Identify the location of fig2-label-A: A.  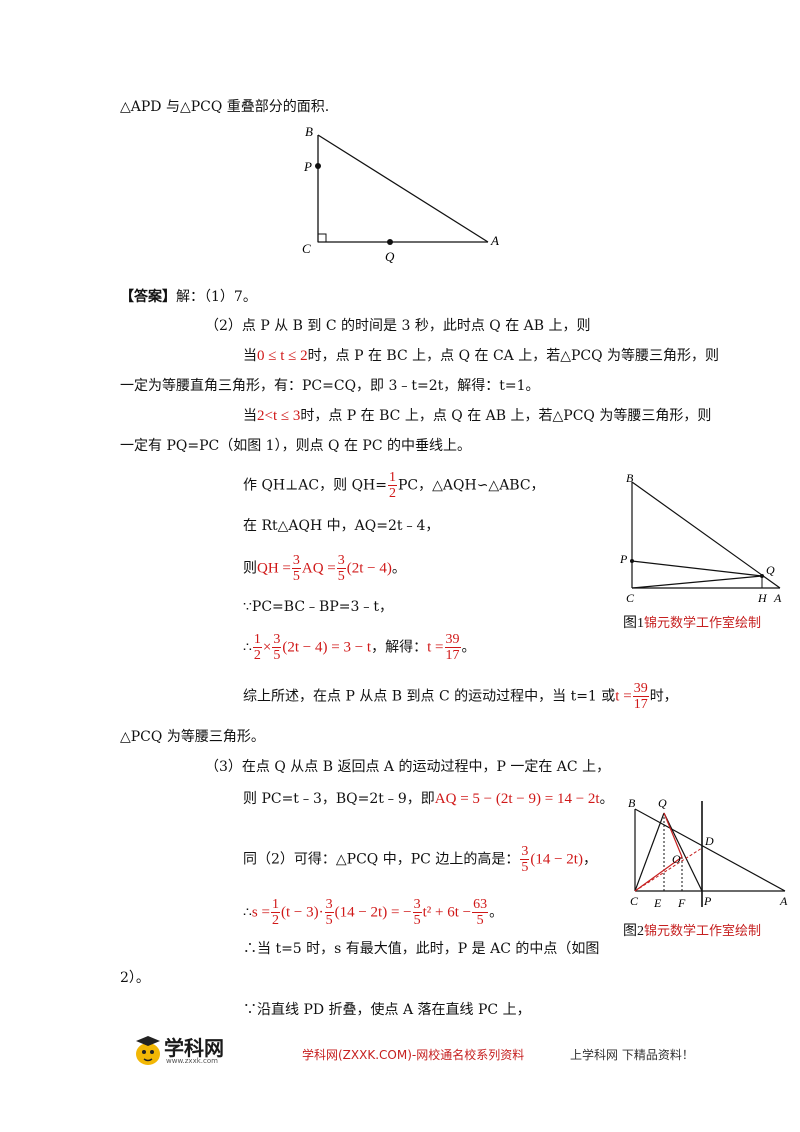
(783, 901).